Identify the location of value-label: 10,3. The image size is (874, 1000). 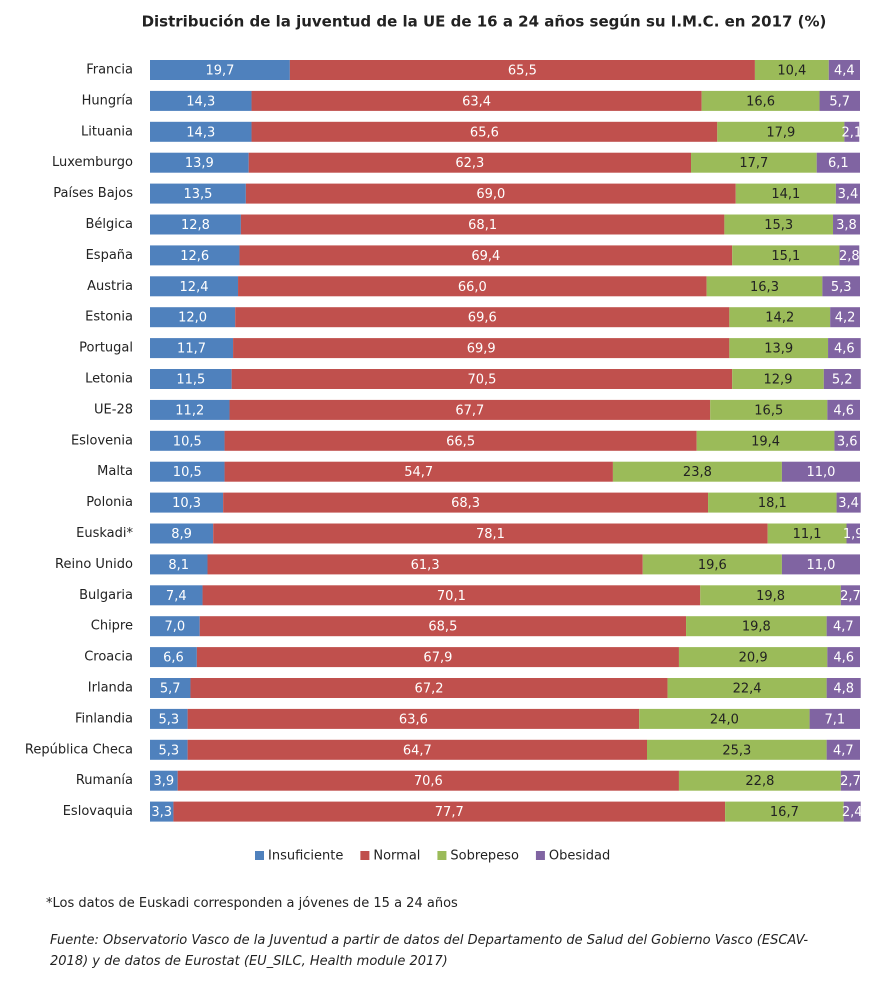
(186, 503).